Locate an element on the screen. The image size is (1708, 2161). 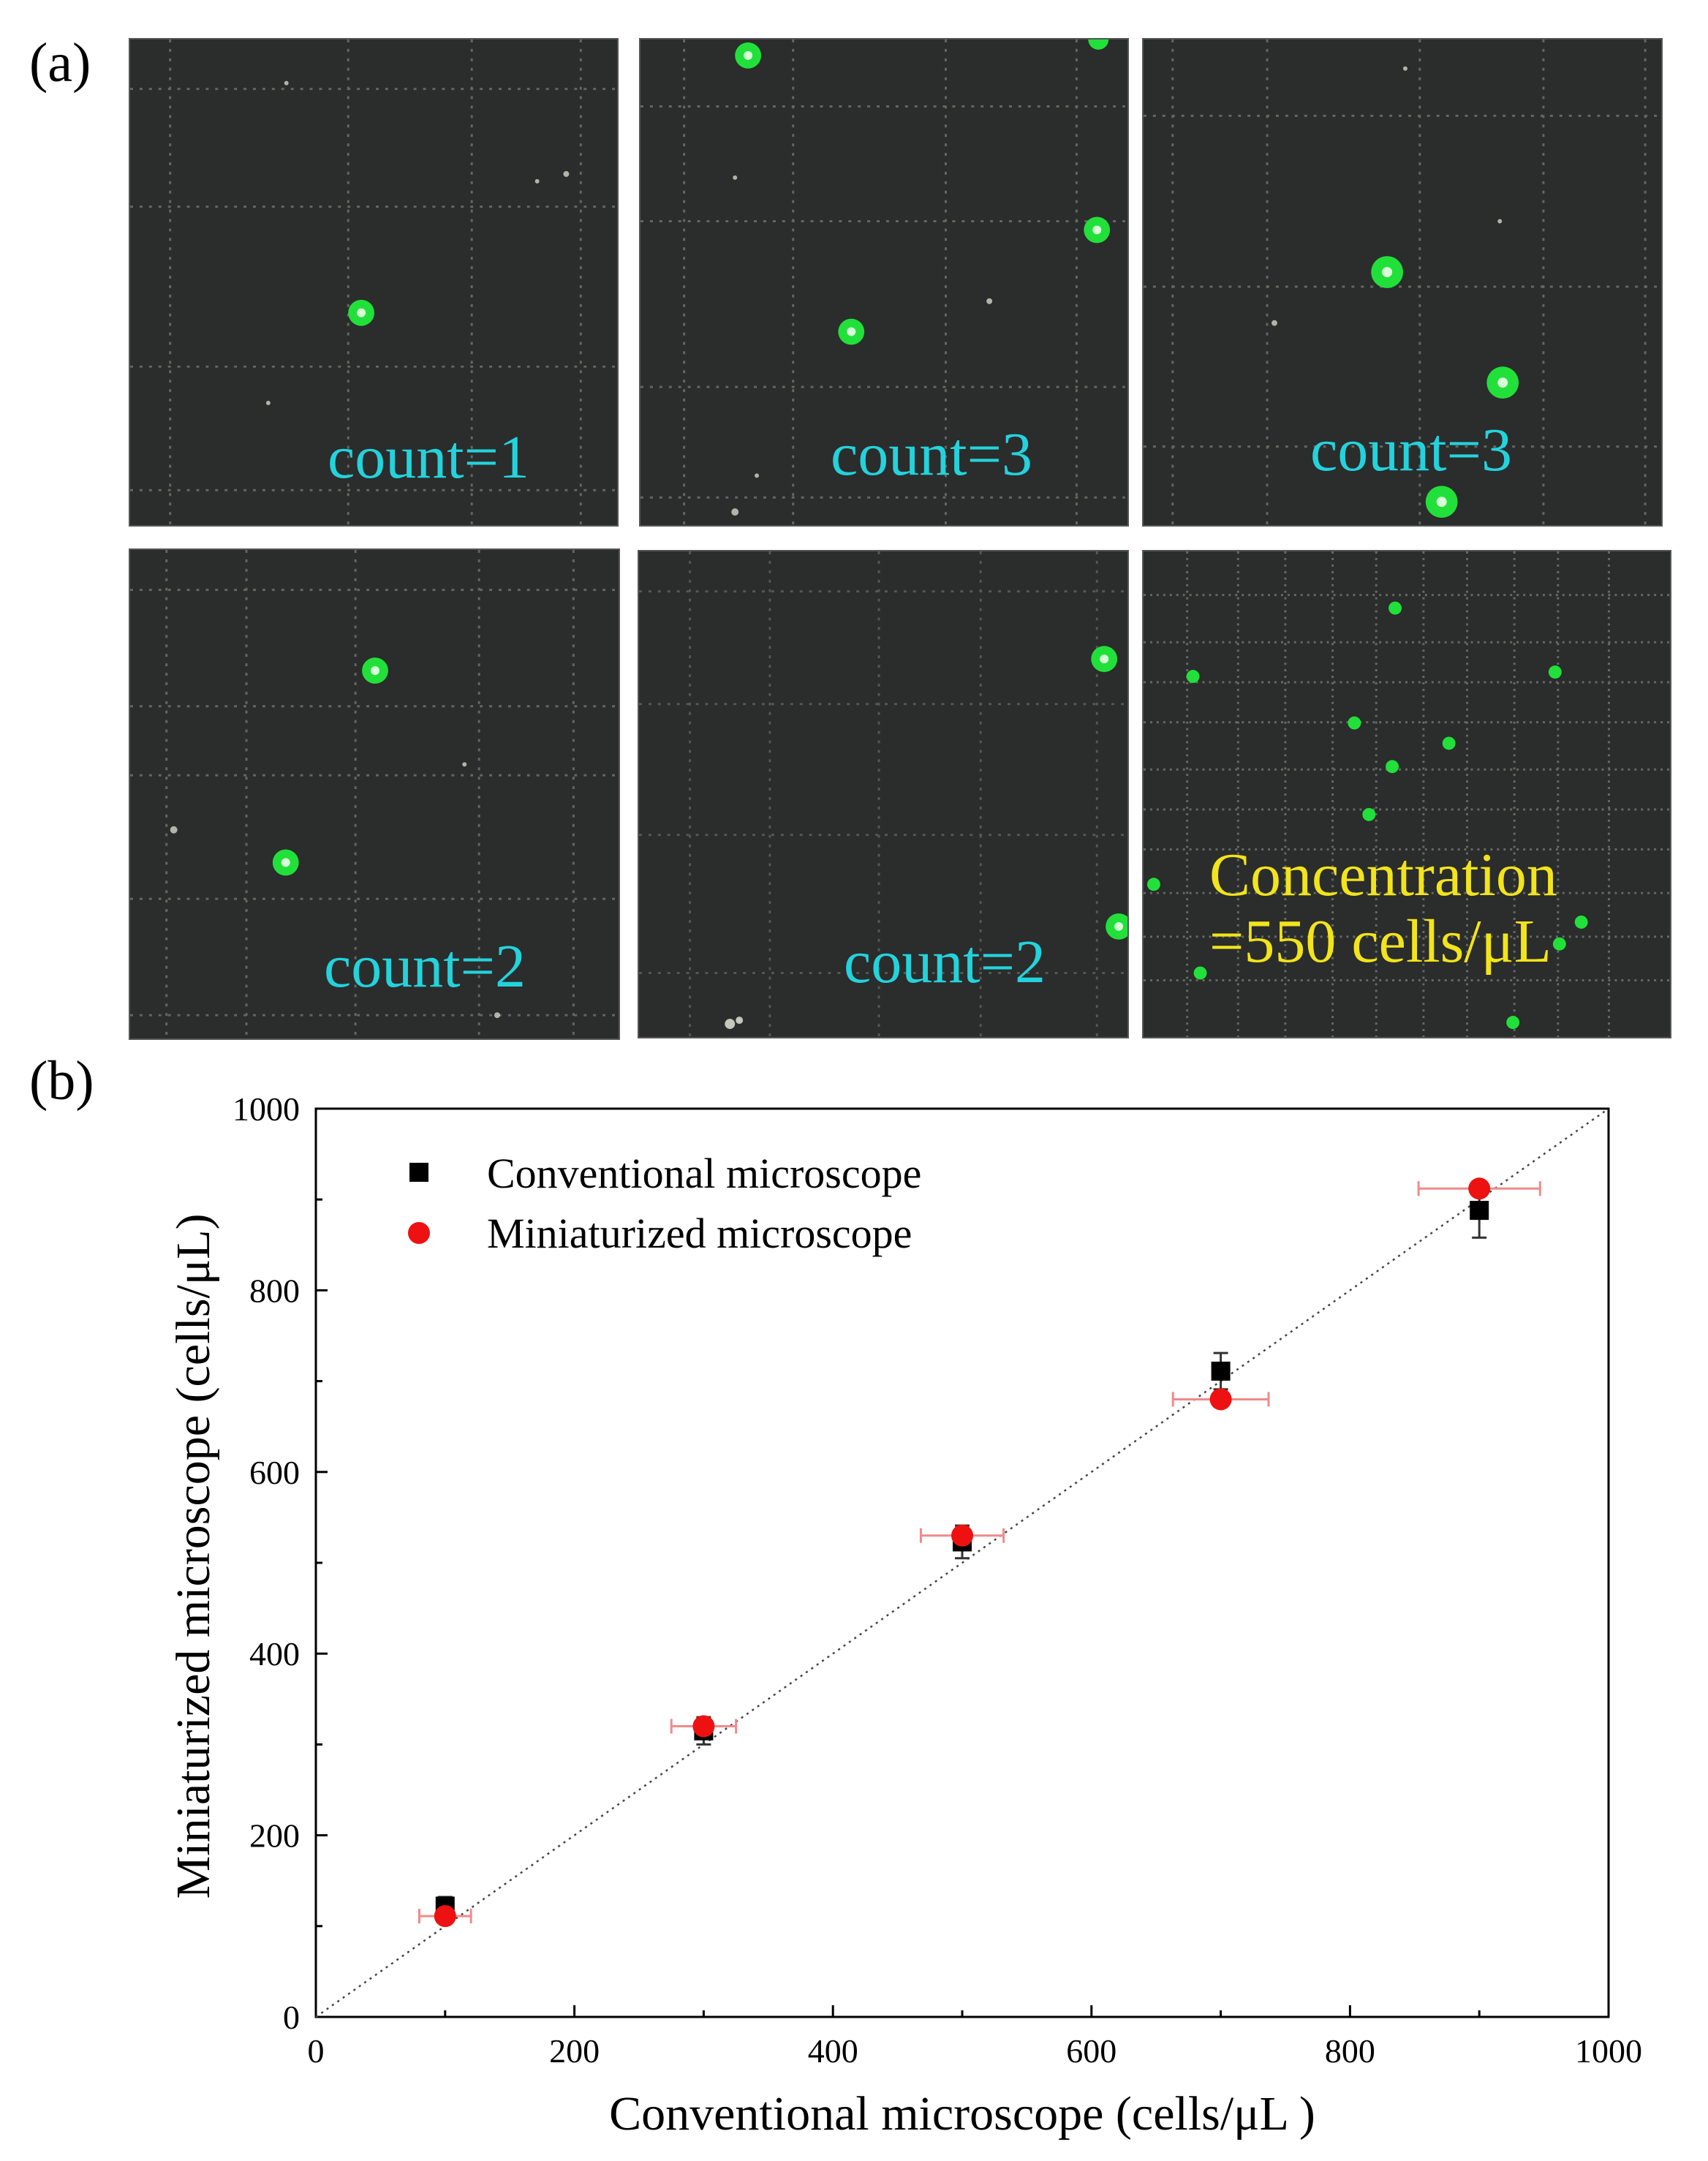
concentration-line-1: Concentration is located at coordinates (1383, 875).